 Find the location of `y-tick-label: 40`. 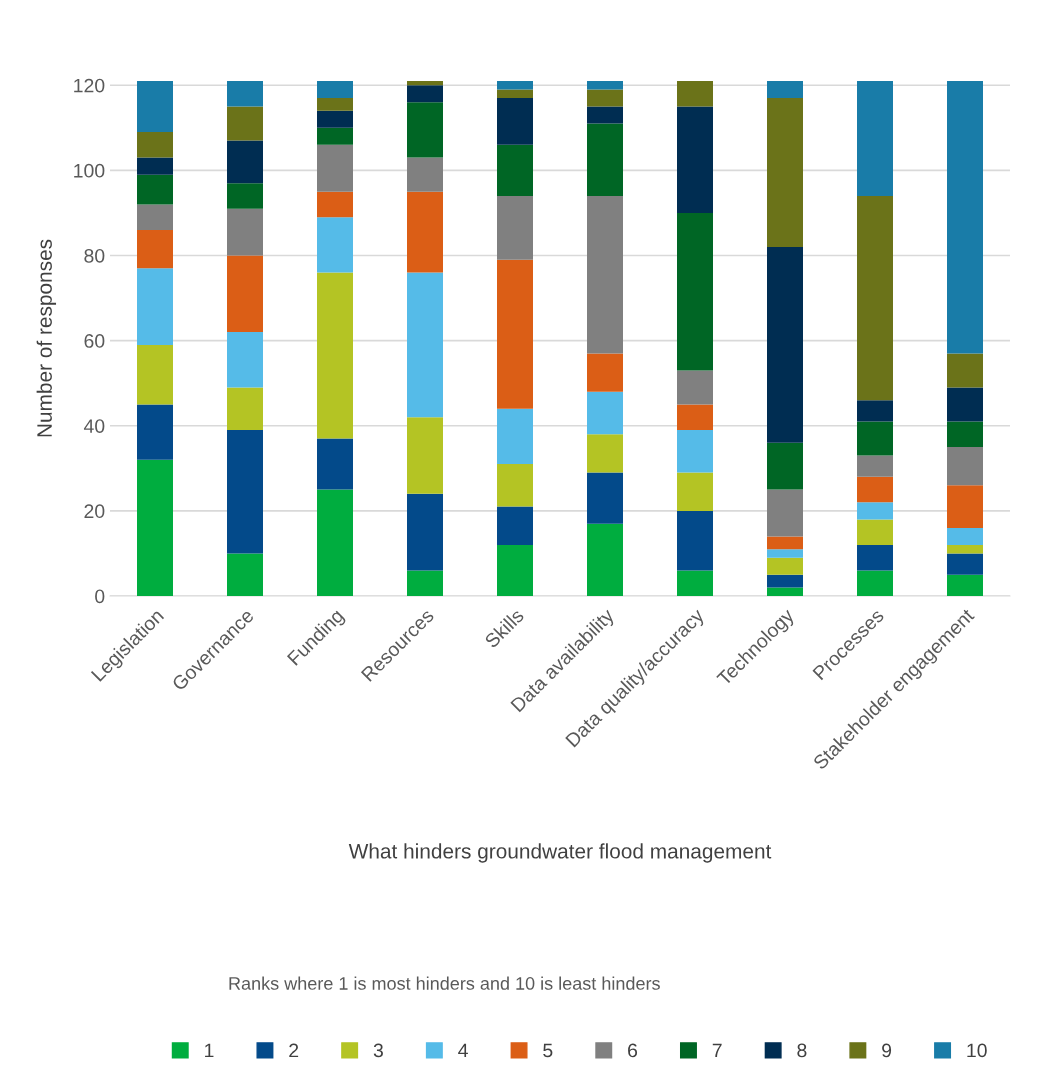

y-tick-label: 40 is located at coordinates (94, 426).